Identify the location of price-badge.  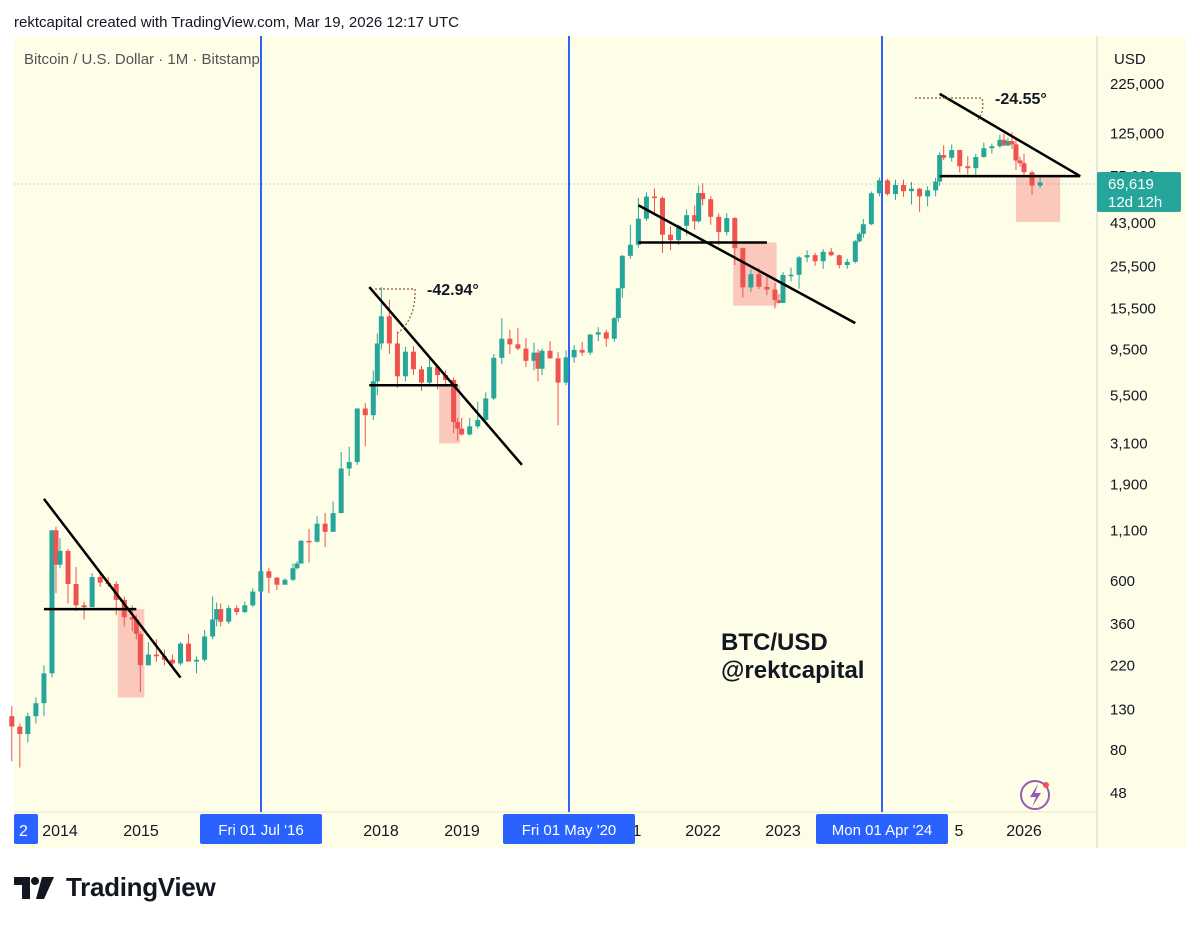
(1139, 192).